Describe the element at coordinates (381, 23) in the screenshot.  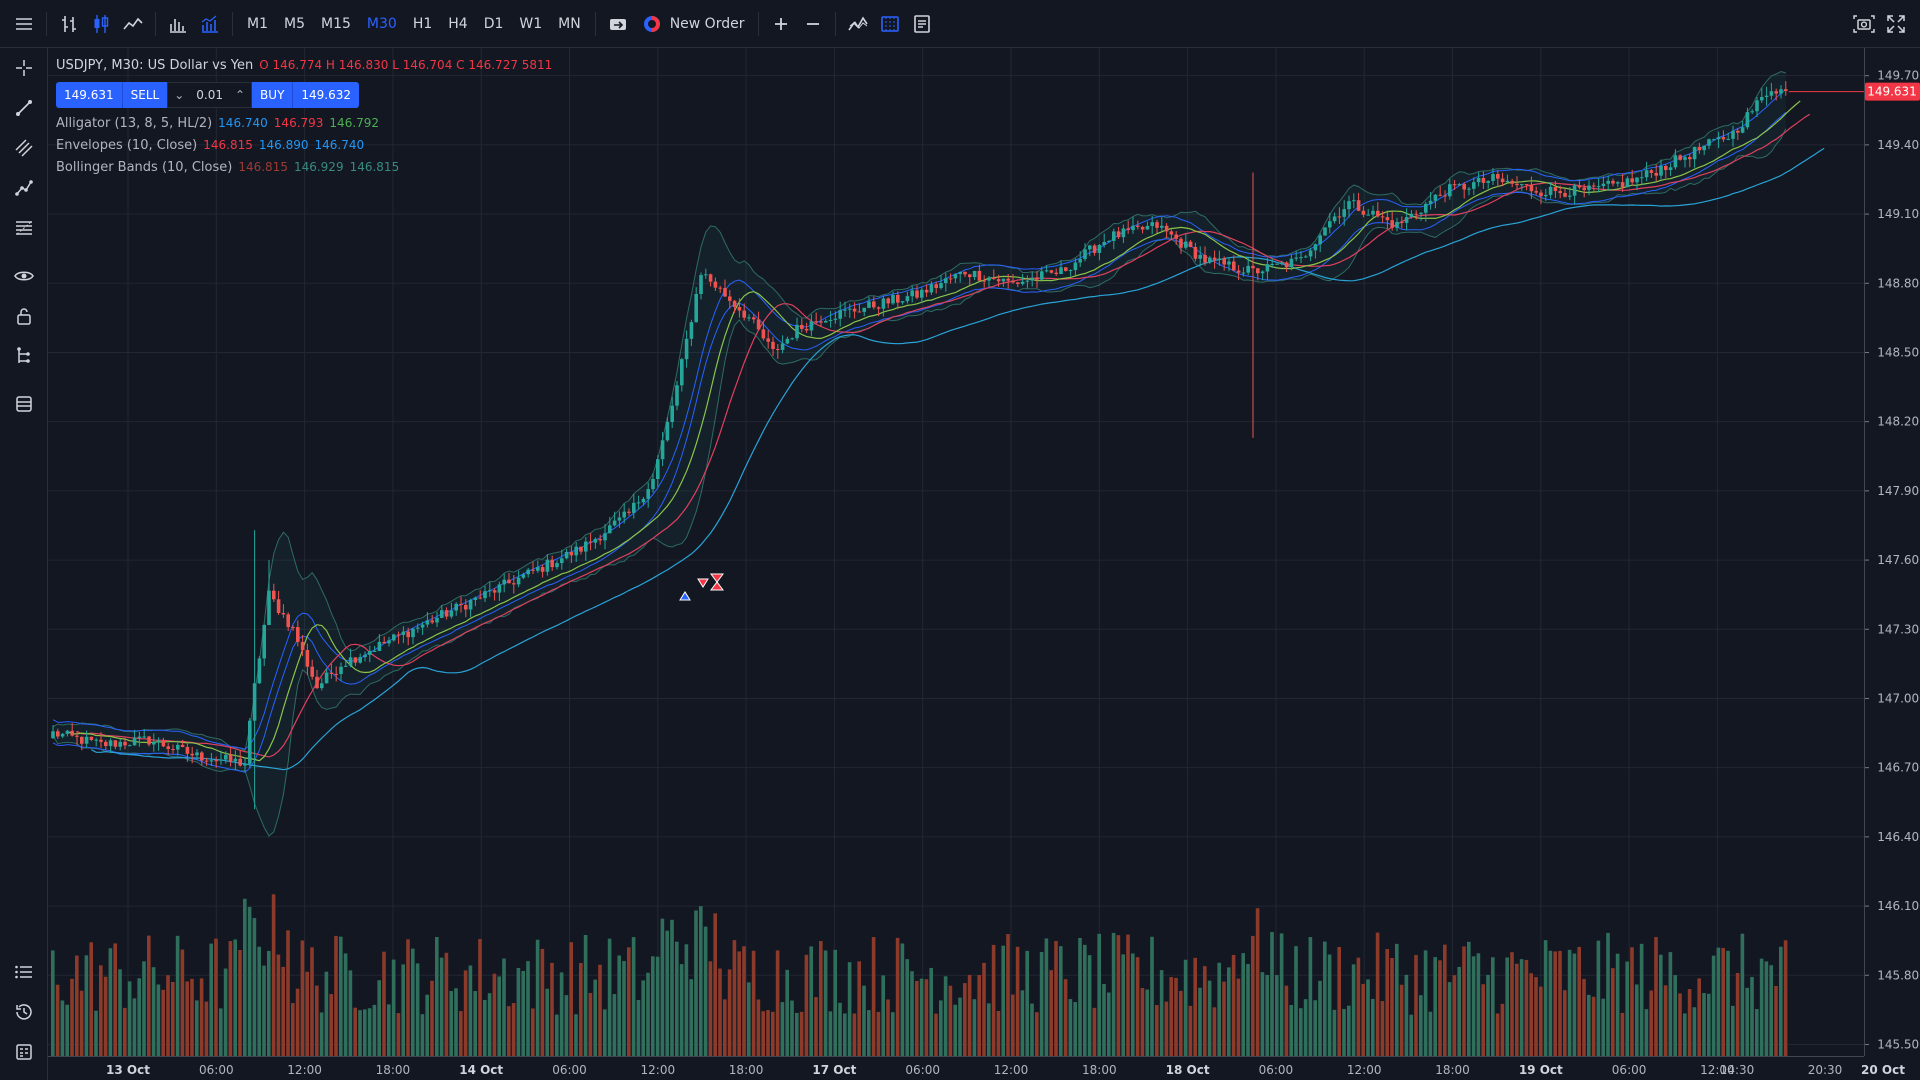
I see `timeframe-m30: M30` at that location.